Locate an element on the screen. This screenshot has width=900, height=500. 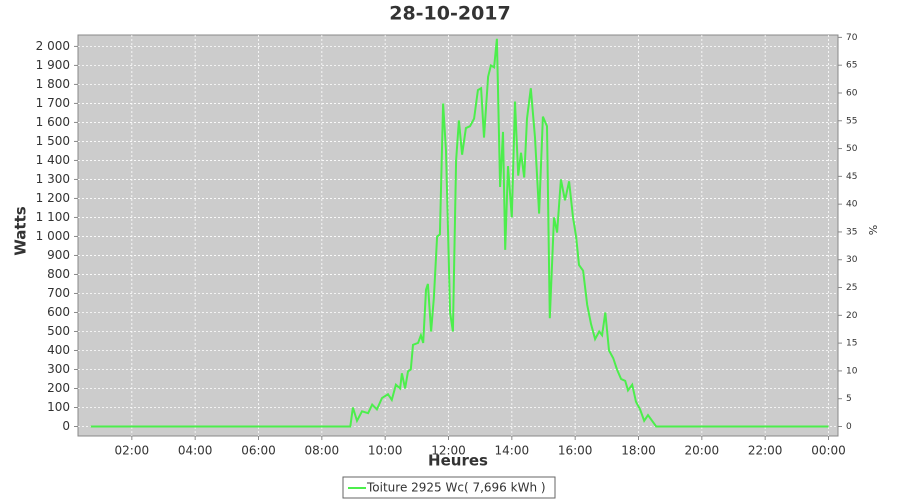
y-tick-label: 1 600 is located at coordinates (53, 122).